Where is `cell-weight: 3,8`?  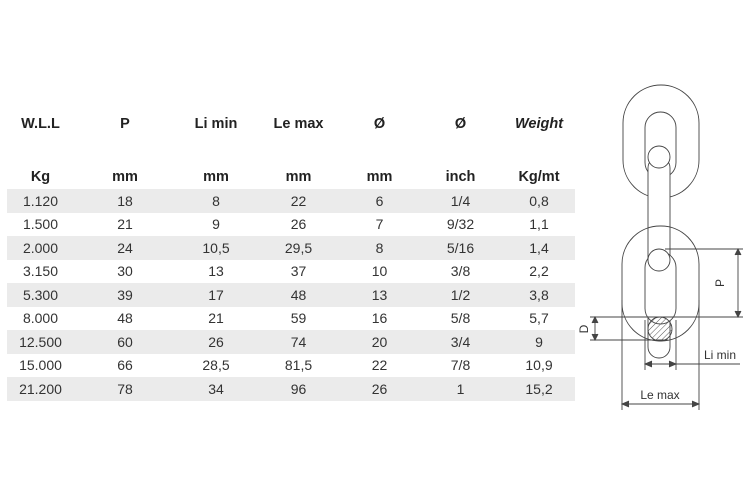 cell-weight: 3,8 is located at coordinates (539, 294).